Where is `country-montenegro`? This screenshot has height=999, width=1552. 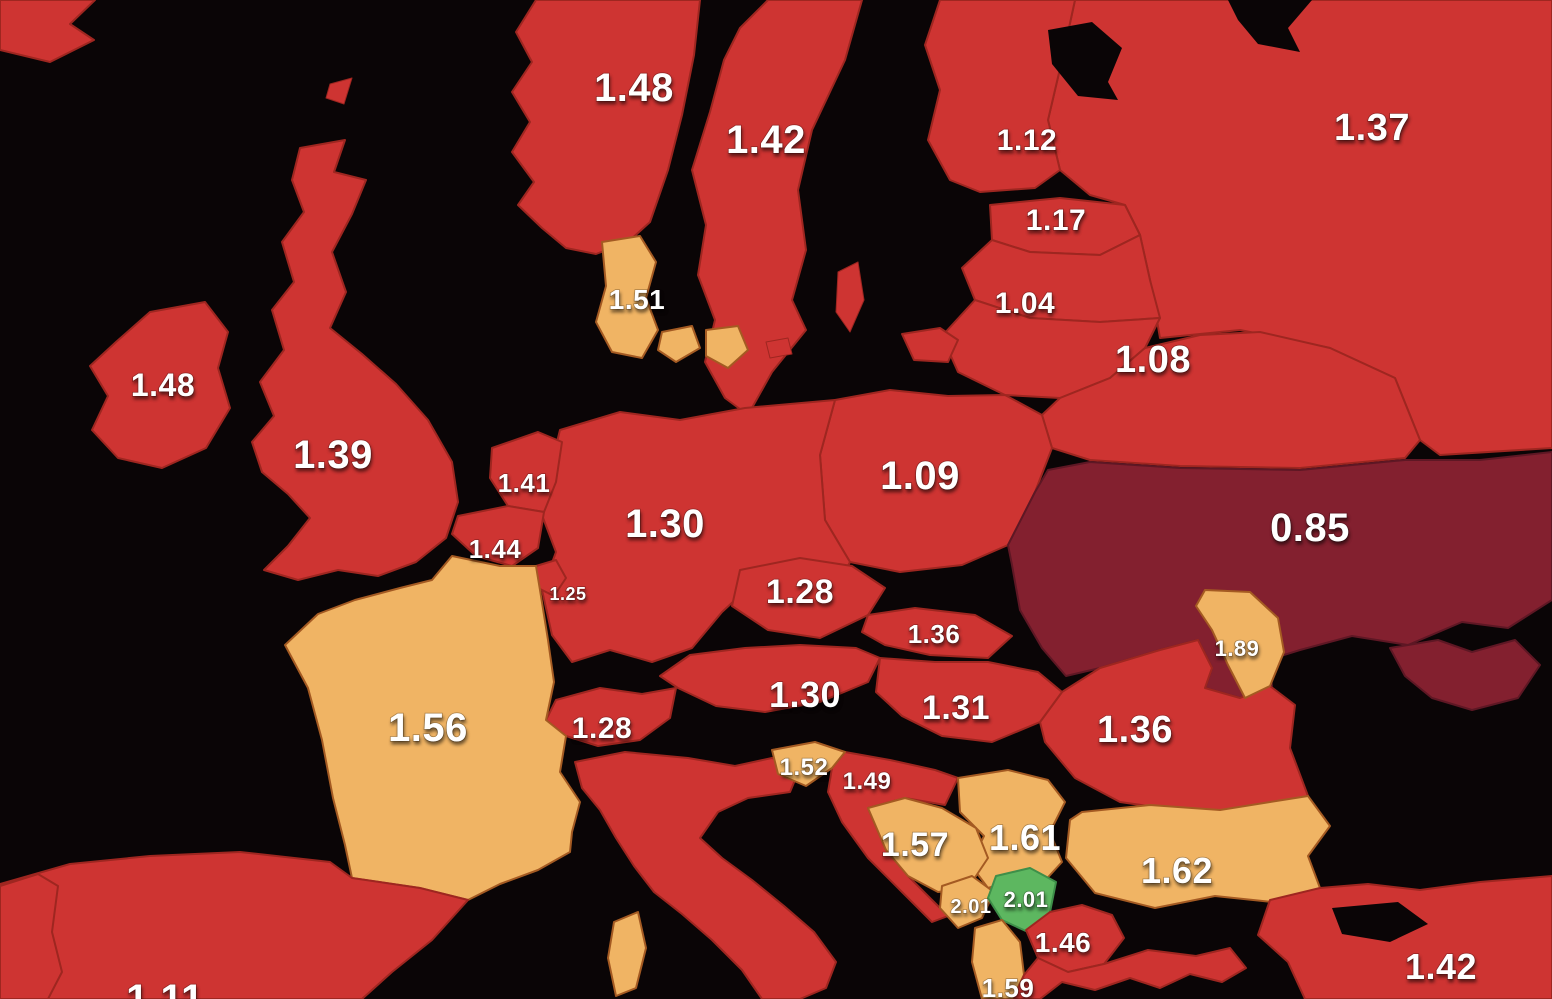
country-montenegro is located at coordinates (967, 902).